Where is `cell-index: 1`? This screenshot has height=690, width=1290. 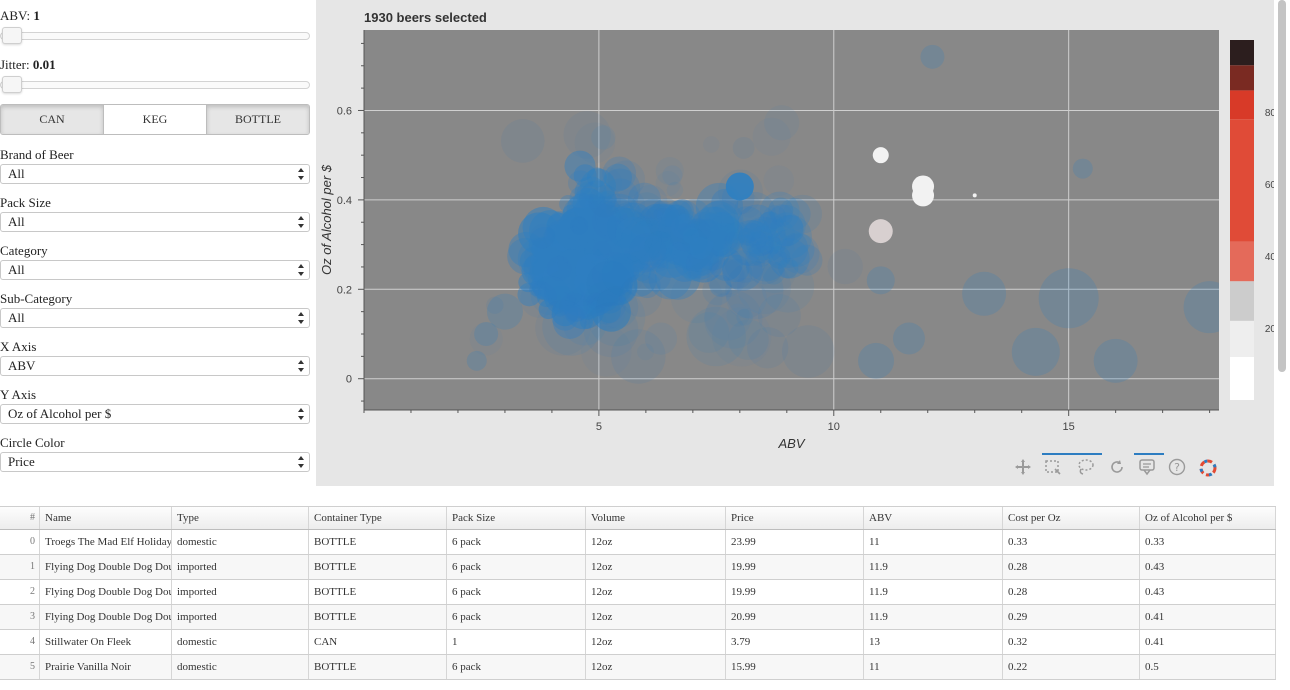
cell-index: 1 is located at coordinates (20, 567).